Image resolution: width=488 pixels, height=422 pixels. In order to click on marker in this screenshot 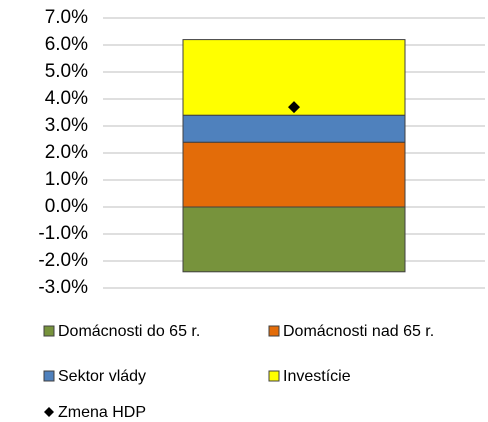, I will do `click(294, 107)`.